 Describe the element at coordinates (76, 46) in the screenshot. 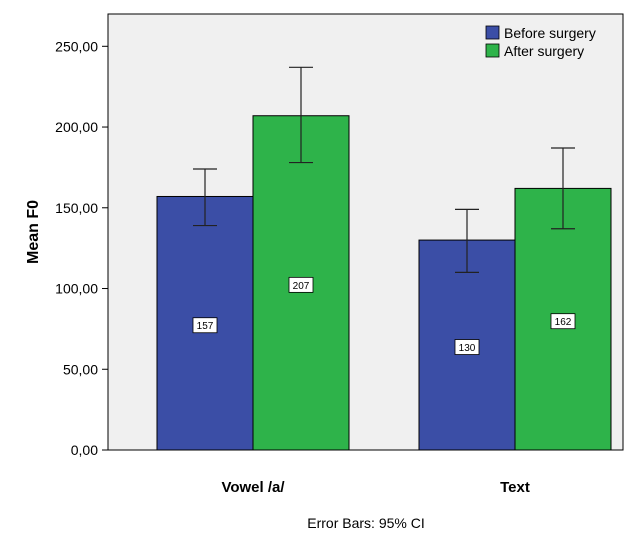

I see `y-tick-label: 250,00` at that location.